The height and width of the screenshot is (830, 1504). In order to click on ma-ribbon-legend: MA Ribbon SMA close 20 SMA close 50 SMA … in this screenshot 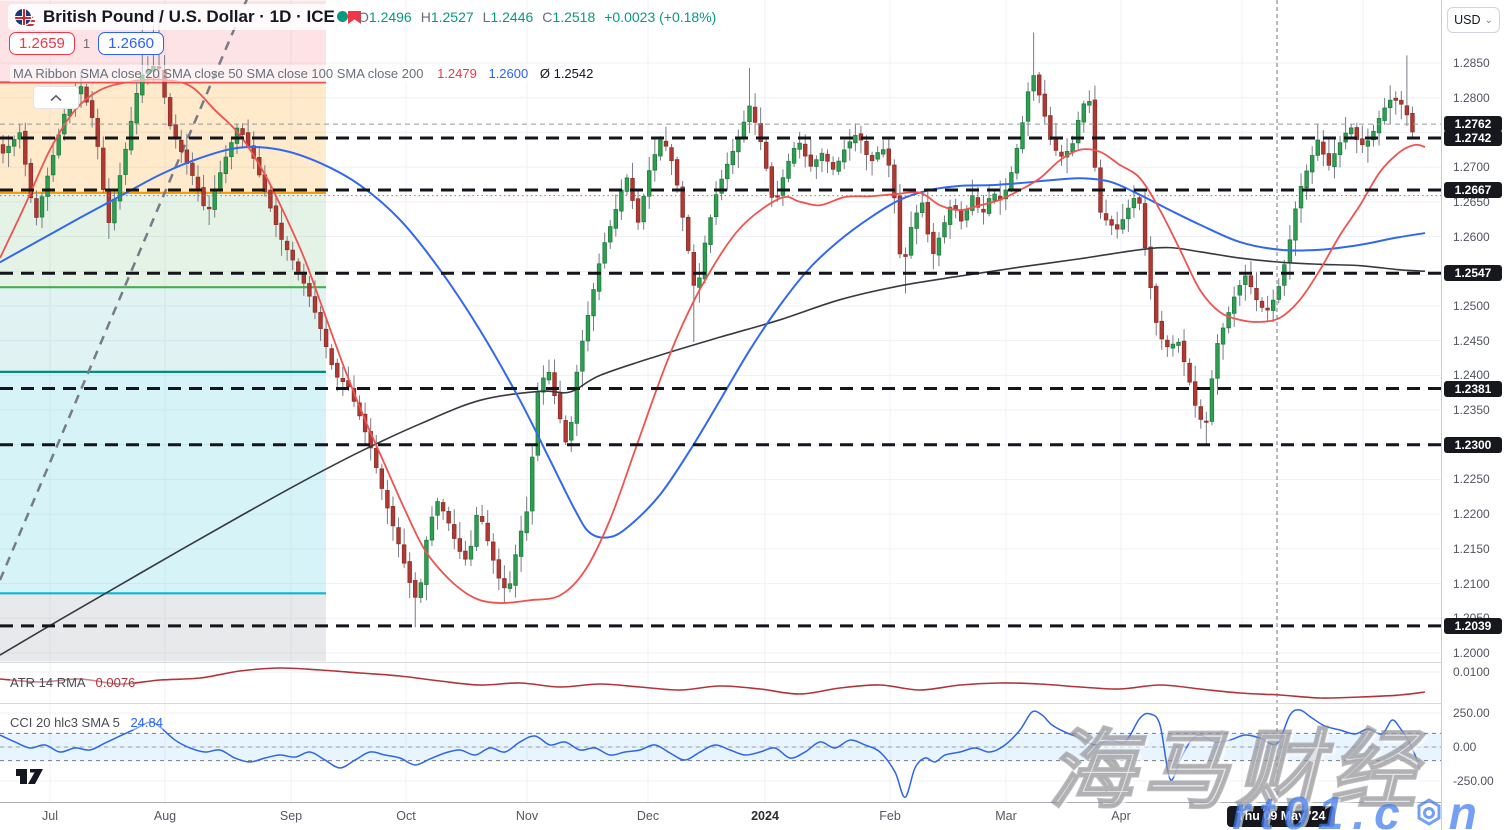, I will do `click(303, 73)`.